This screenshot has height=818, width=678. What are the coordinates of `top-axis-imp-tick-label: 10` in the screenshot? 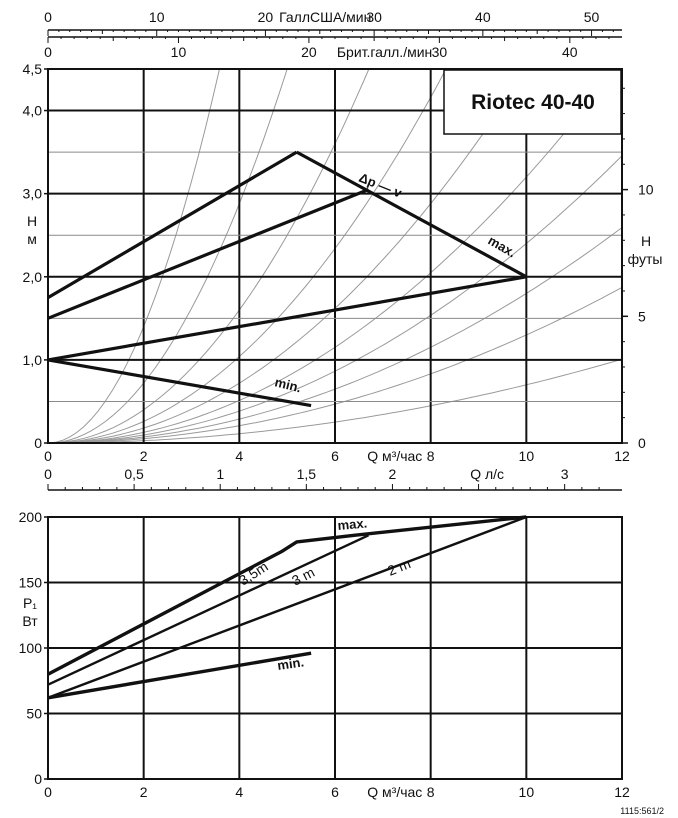 It's located at (179, 52).